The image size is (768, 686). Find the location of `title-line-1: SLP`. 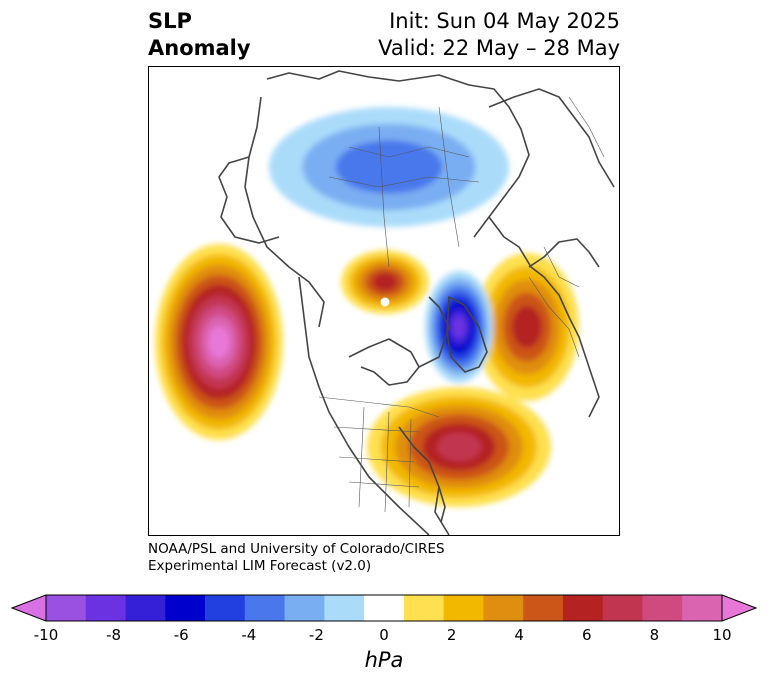

title-line-1: SLP is located at coordinates (170, 21).